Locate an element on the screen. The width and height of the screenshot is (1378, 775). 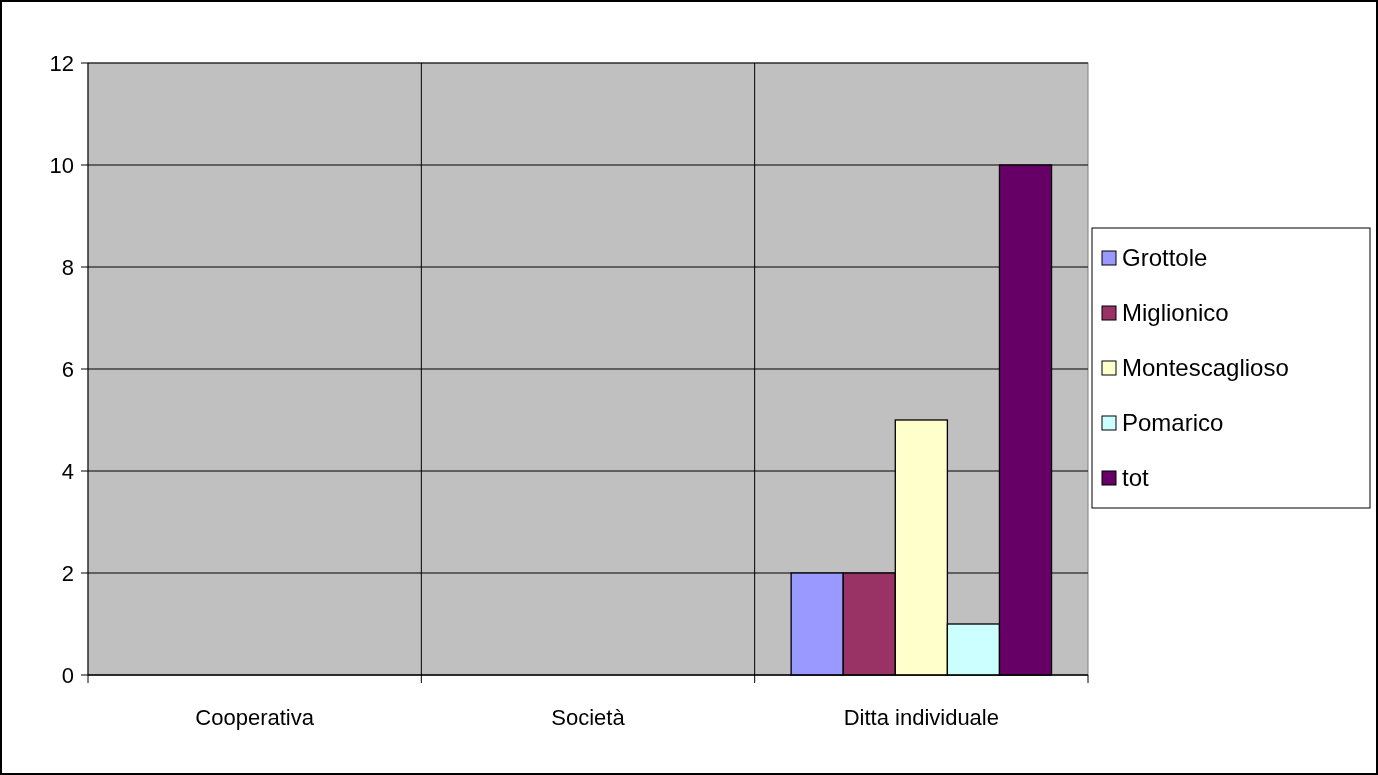
legend-label: tot is located at coordinates (1136, 478).